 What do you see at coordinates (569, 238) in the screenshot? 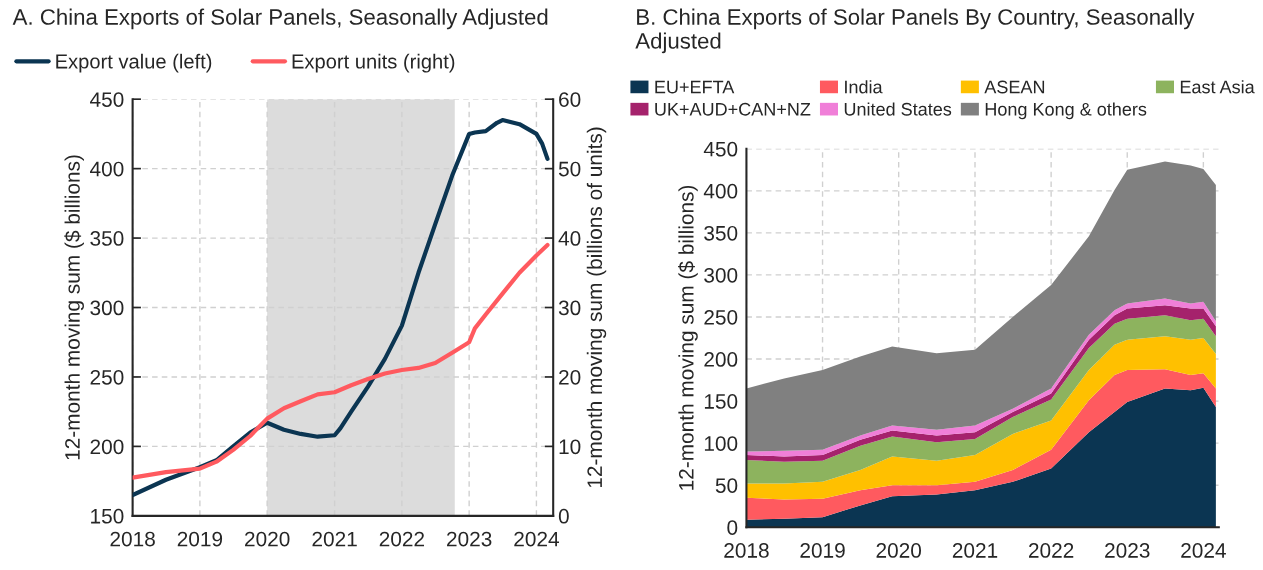
I see `y2-tick-label: 40` at bounding box center [569, 238].